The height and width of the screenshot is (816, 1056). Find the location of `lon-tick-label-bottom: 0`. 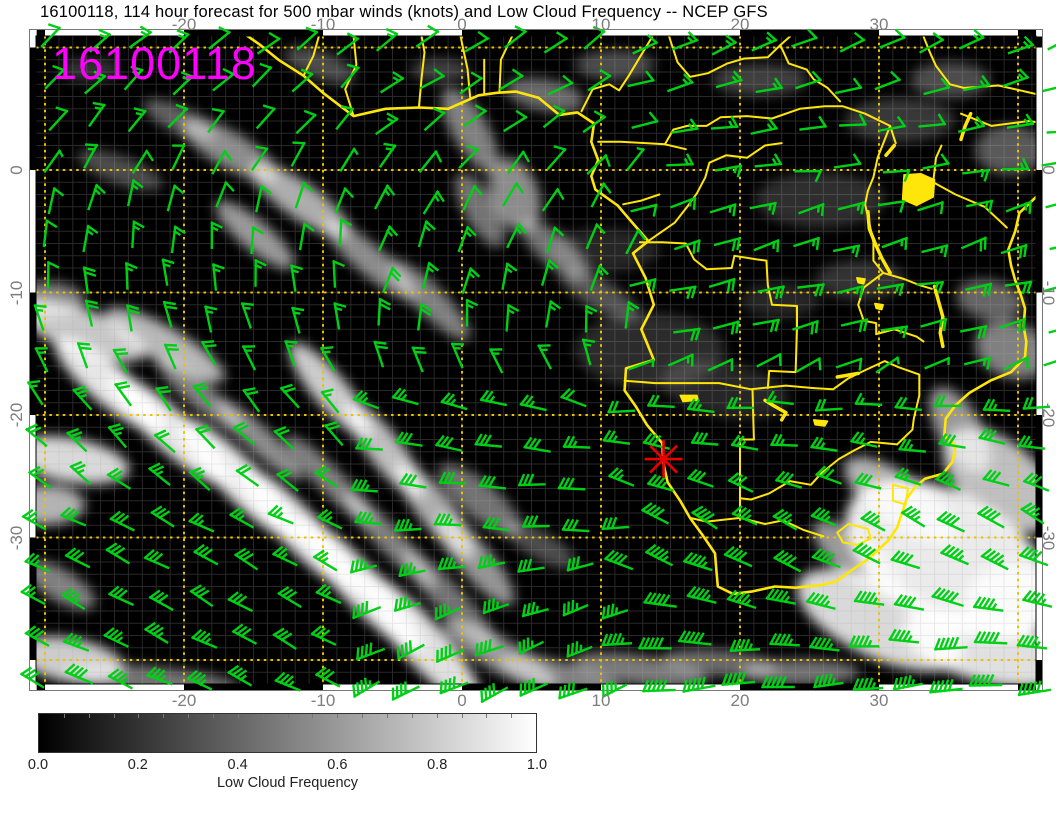

lon-tick-label-bottom: 0 is located at coordinates (462, 700).